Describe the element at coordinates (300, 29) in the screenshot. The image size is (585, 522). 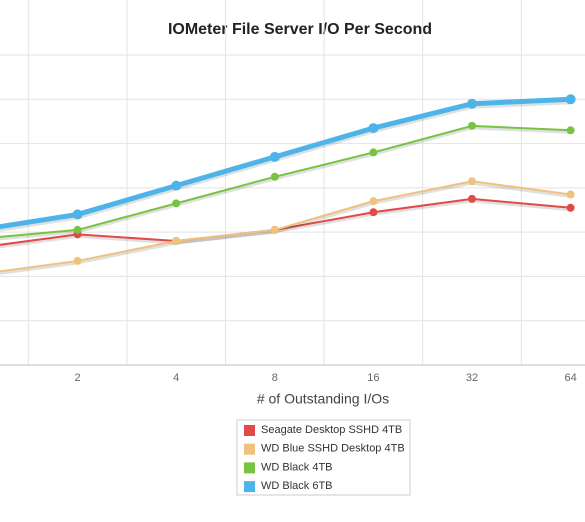
I see `chart-title: IOMeter File Server I/O Per Second` at that location.